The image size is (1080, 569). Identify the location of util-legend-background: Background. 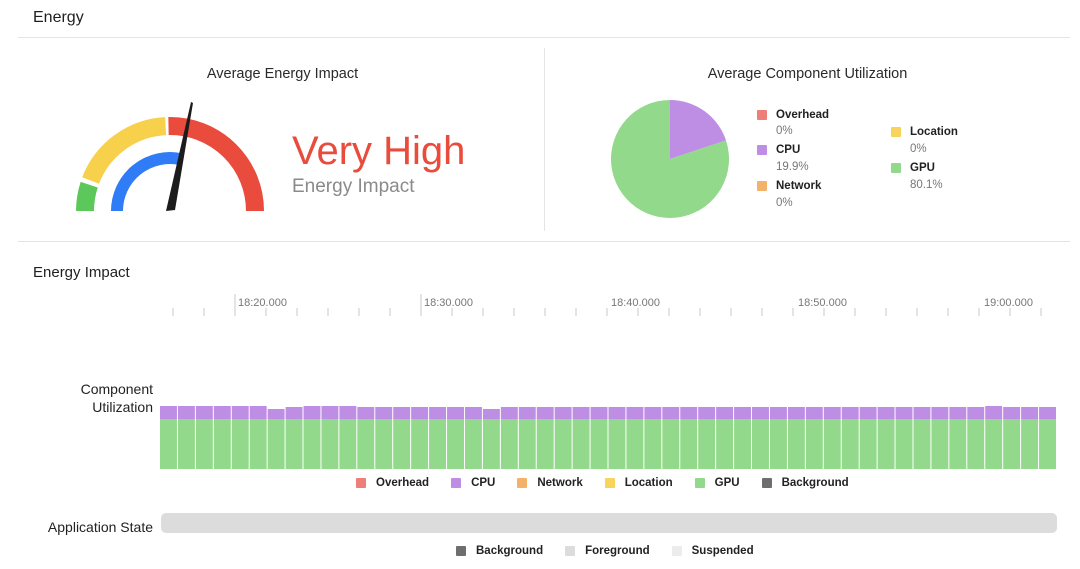
(805, 483).